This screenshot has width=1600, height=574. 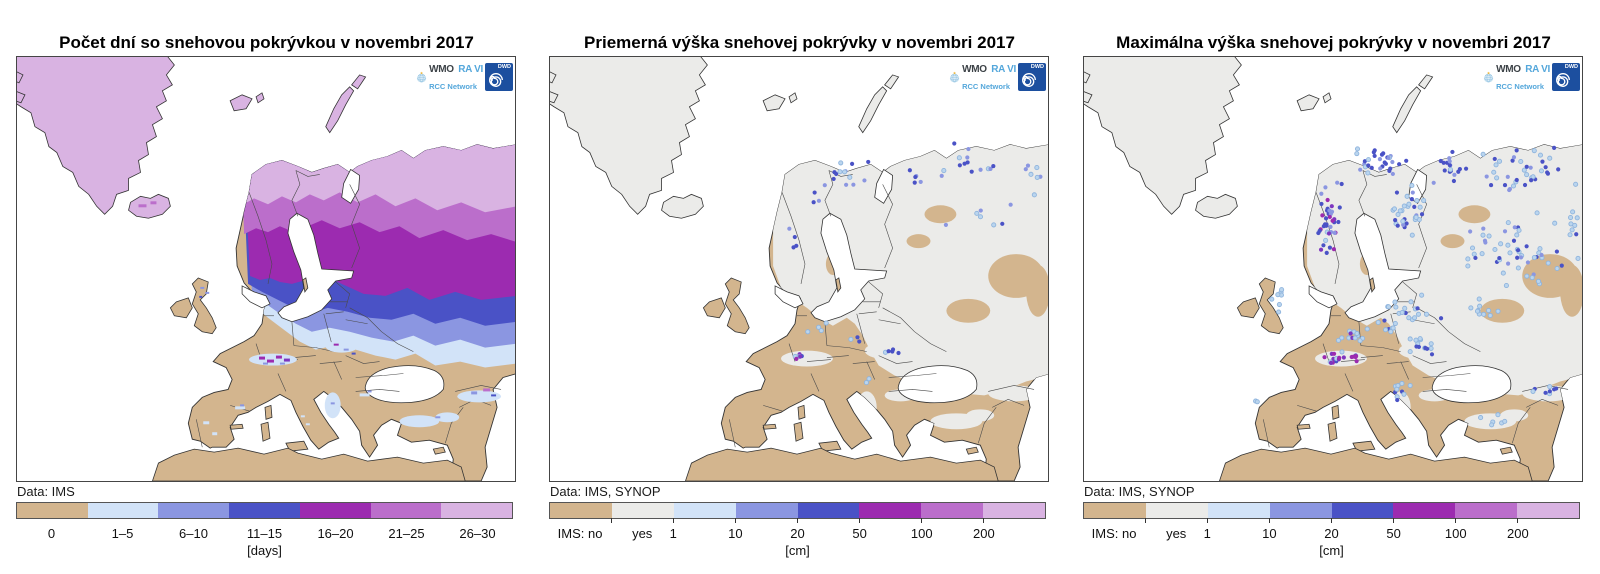 I want to click on dwd-spiral-icon, so click(x=496, y=80).